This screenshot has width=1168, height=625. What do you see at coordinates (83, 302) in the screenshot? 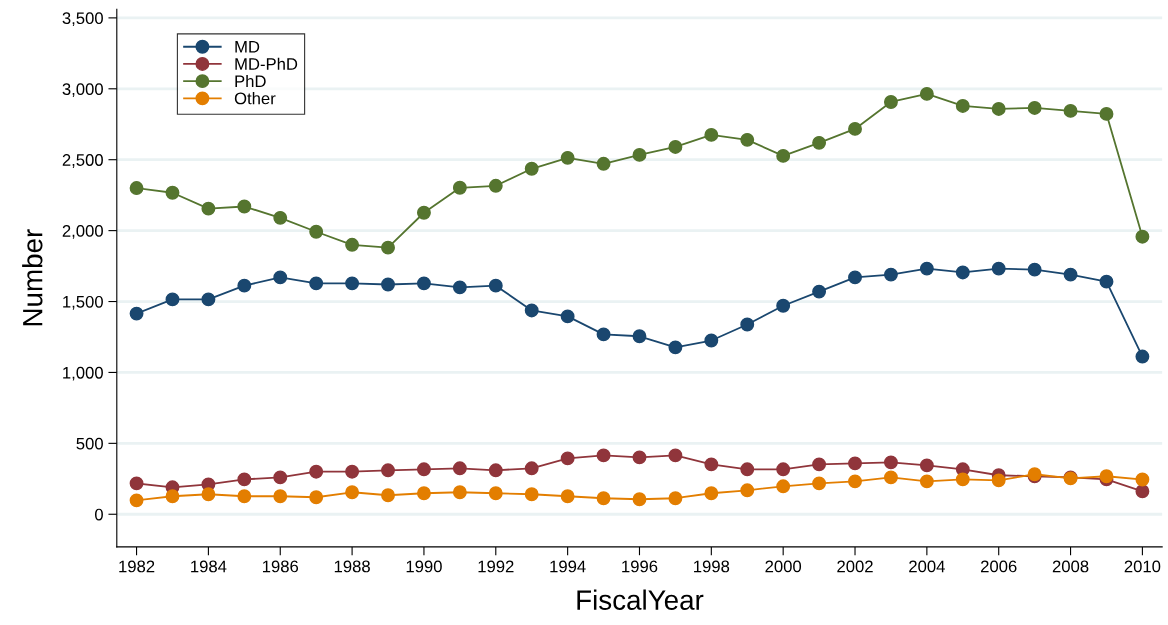
I see `y-tick-label: 1,500` at bounding box center [83, 302].